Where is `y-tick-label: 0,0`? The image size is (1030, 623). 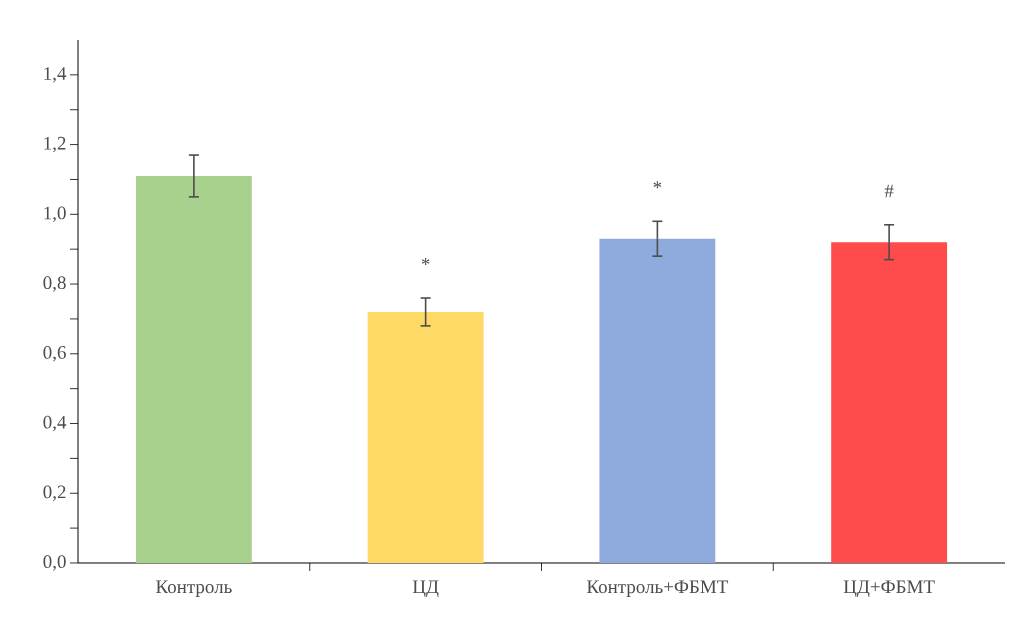
y-tick-label: 0,0 is located at coordinates (54, 563).